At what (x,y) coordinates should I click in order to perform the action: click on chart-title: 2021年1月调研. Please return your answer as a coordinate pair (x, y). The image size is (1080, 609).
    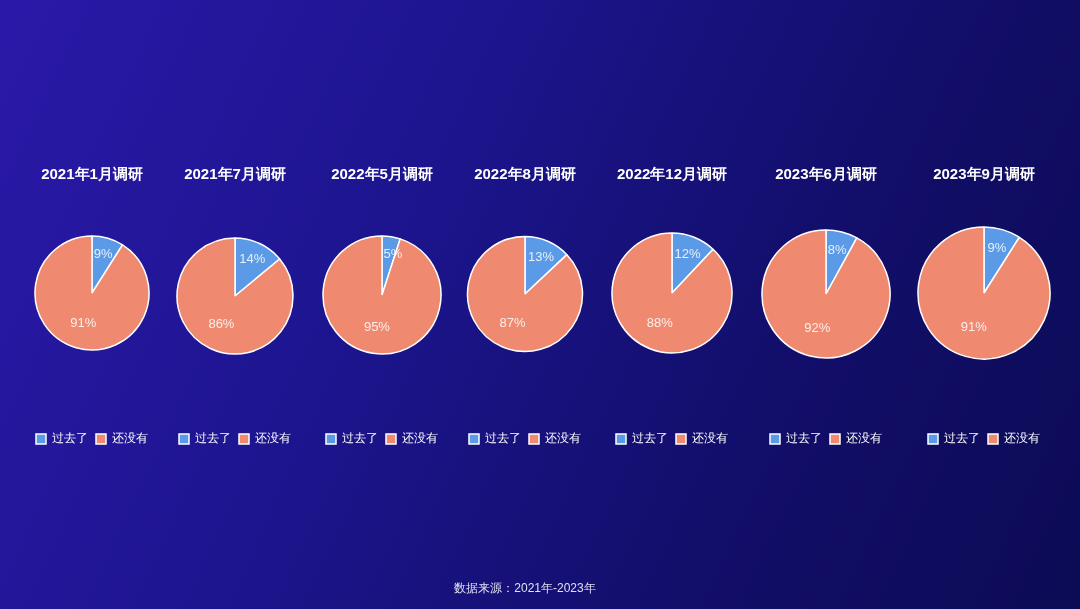
    Looking at the image, I should click on (91, 174).